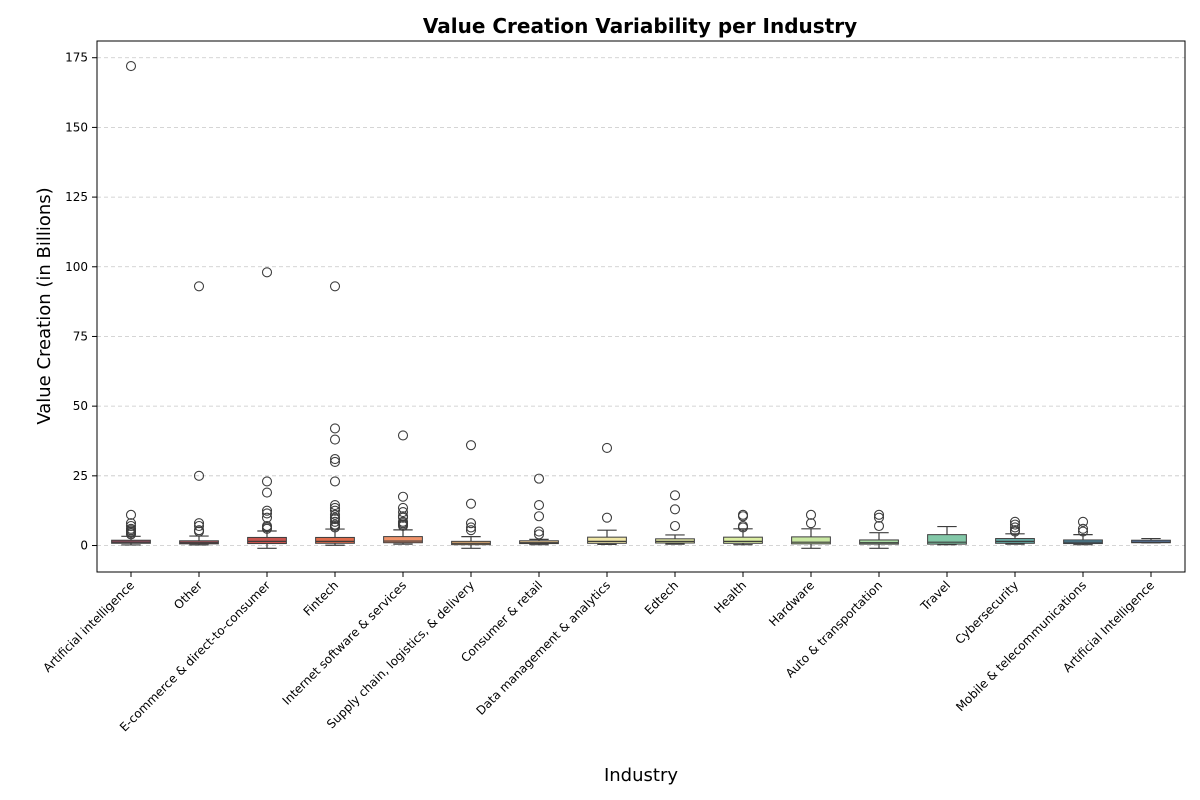 The height and width of the screenshot is (800, 1200). Describe the element at coordinates (986, 612) in the screenshot. I see `x-tick-label: Cybersecurity` at that location.